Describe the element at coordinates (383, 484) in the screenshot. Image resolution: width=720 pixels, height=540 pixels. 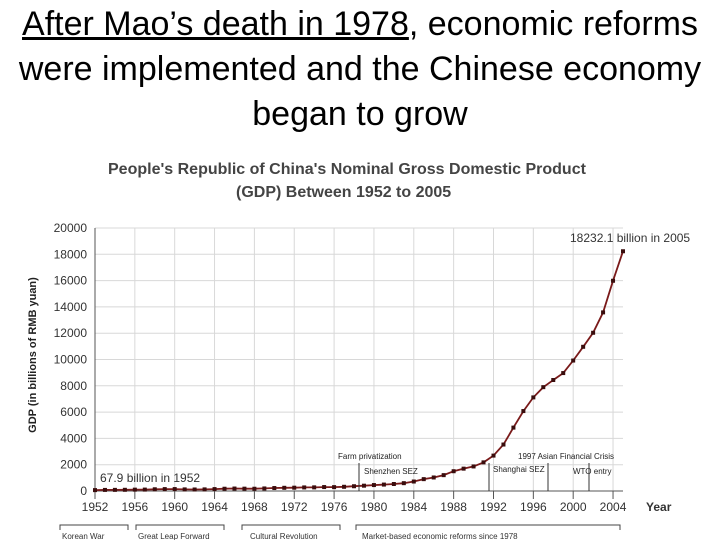
I see `data-point-1981` at that location.